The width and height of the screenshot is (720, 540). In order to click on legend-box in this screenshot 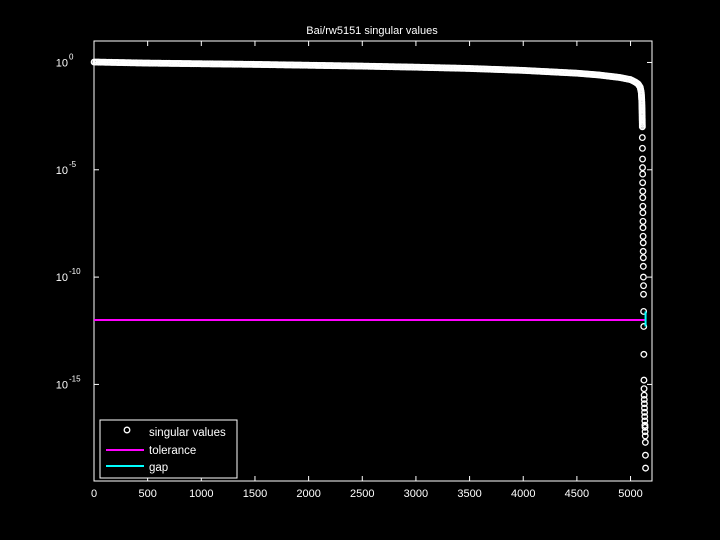, I will do `click(168, 449)`.